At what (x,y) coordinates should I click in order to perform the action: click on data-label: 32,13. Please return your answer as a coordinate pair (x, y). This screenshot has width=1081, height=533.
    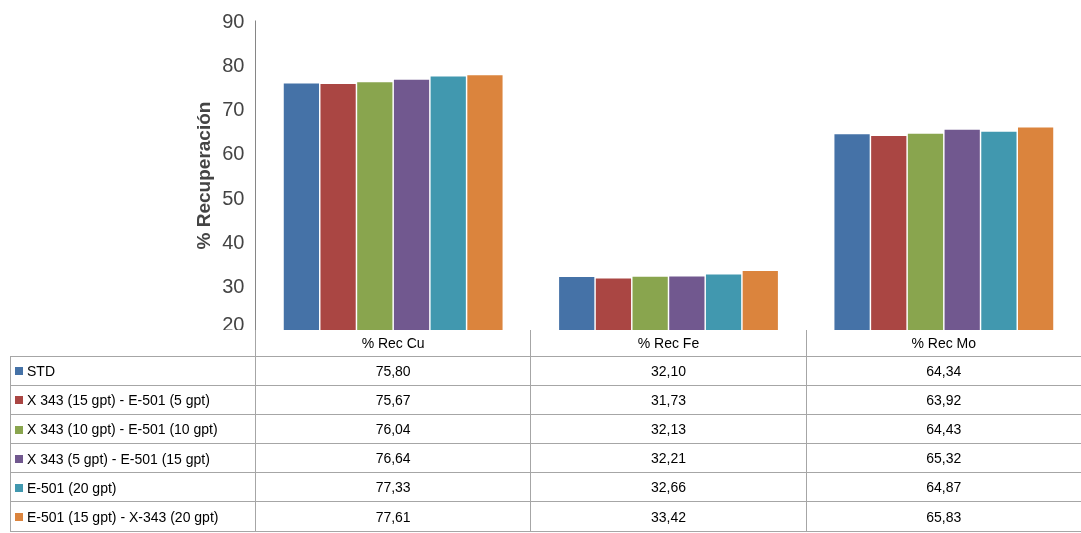
    Looking at the image, I should click on (668, 429).